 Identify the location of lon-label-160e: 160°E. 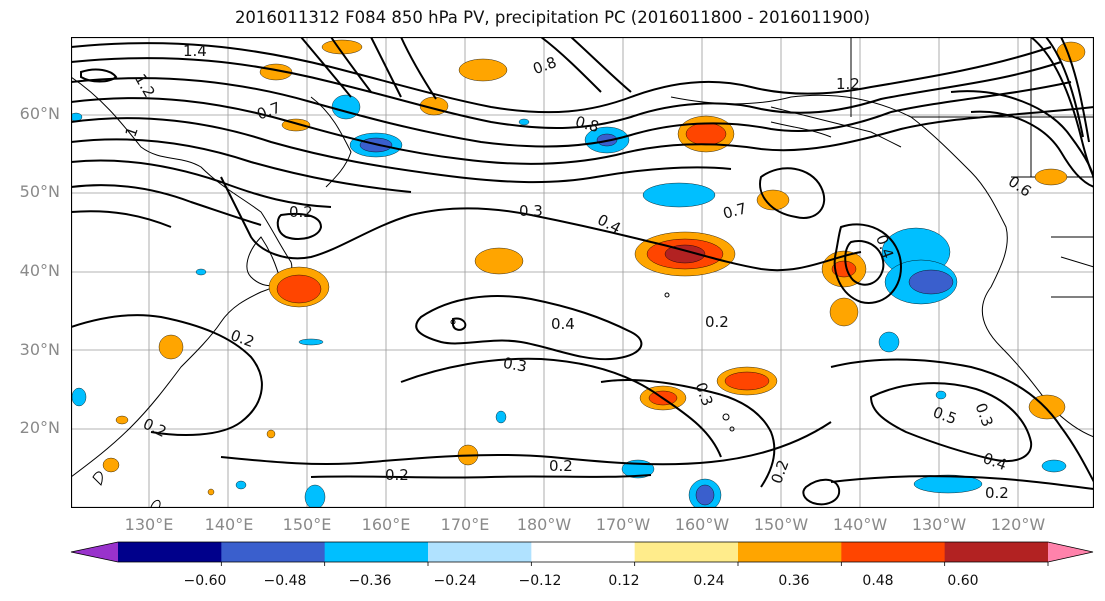
(386, 524).